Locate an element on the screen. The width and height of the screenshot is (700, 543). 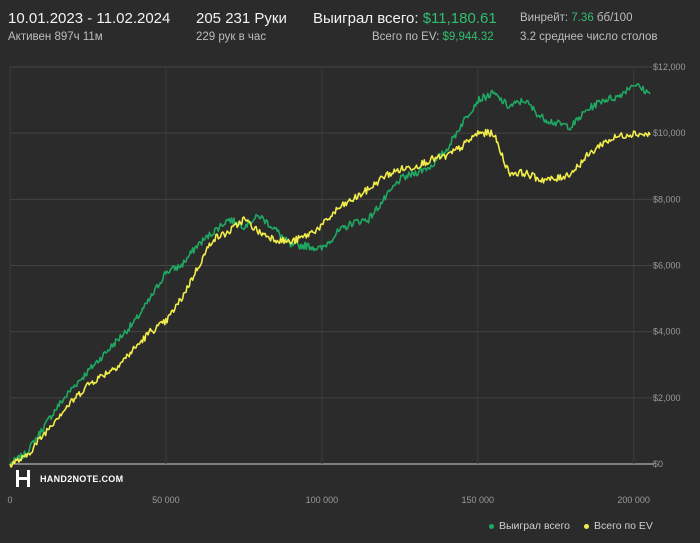
hand2note-logo: HAND2NOTE.COM is located at coordinates (69, 478).